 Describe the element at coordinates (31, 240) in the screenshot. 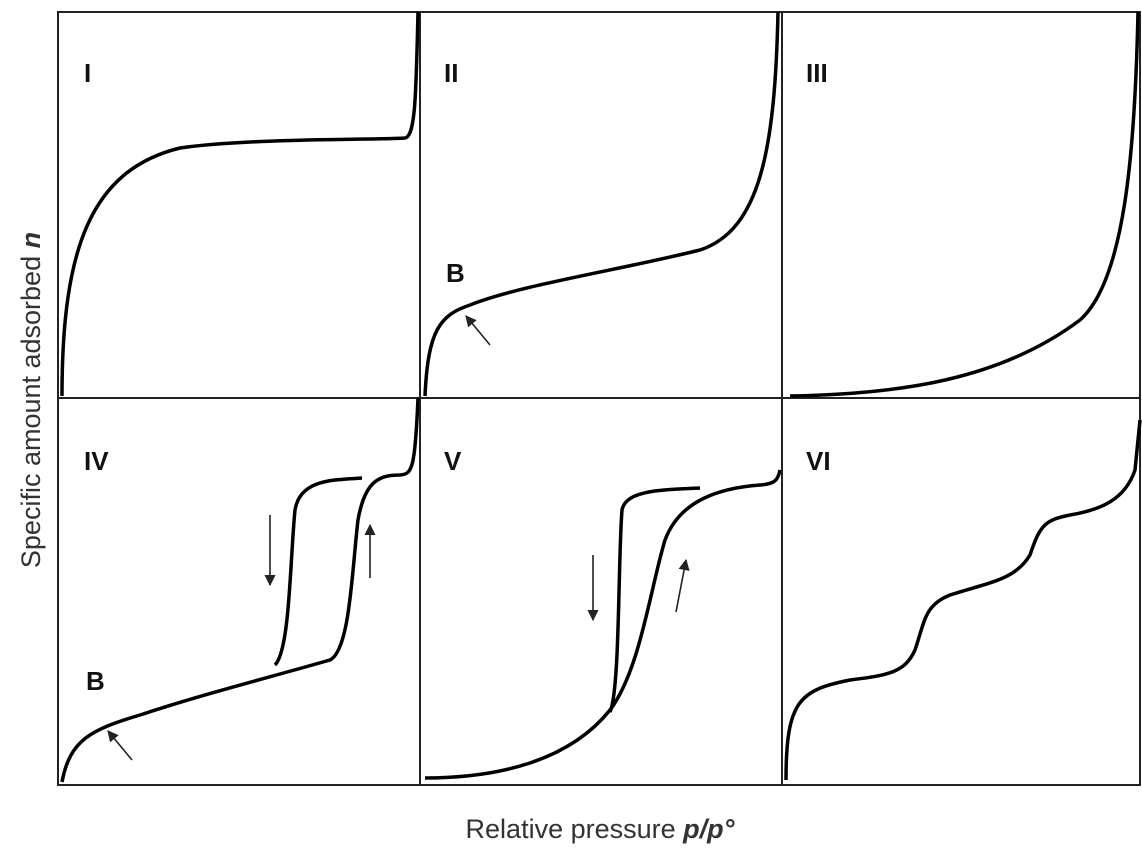

I see `y-axis-symbol: n` at that location.